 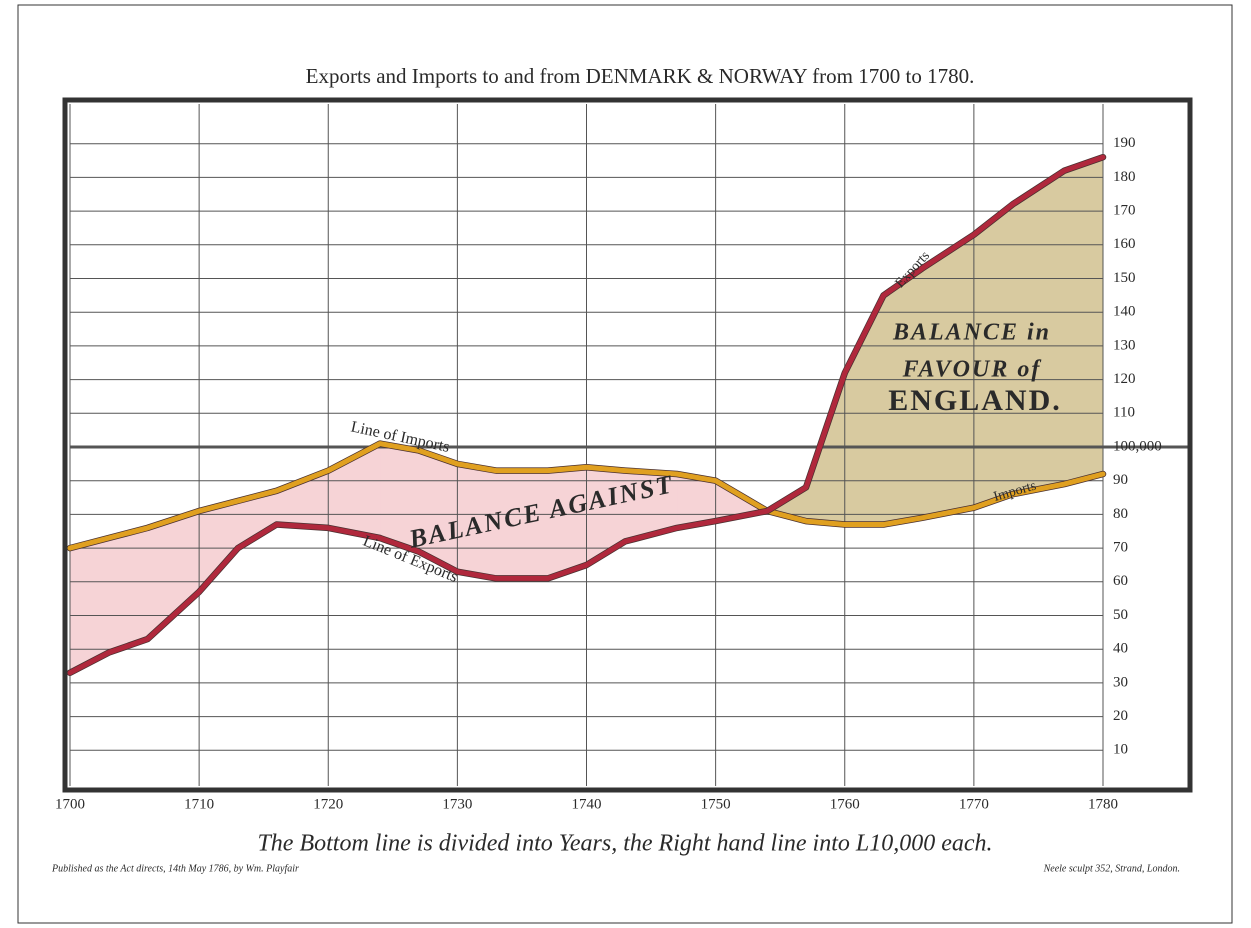 What do you see at coordinates (974, 804) in the screenshot?
I see `x-tick-label: 1770` at bounding box center [974, 804].